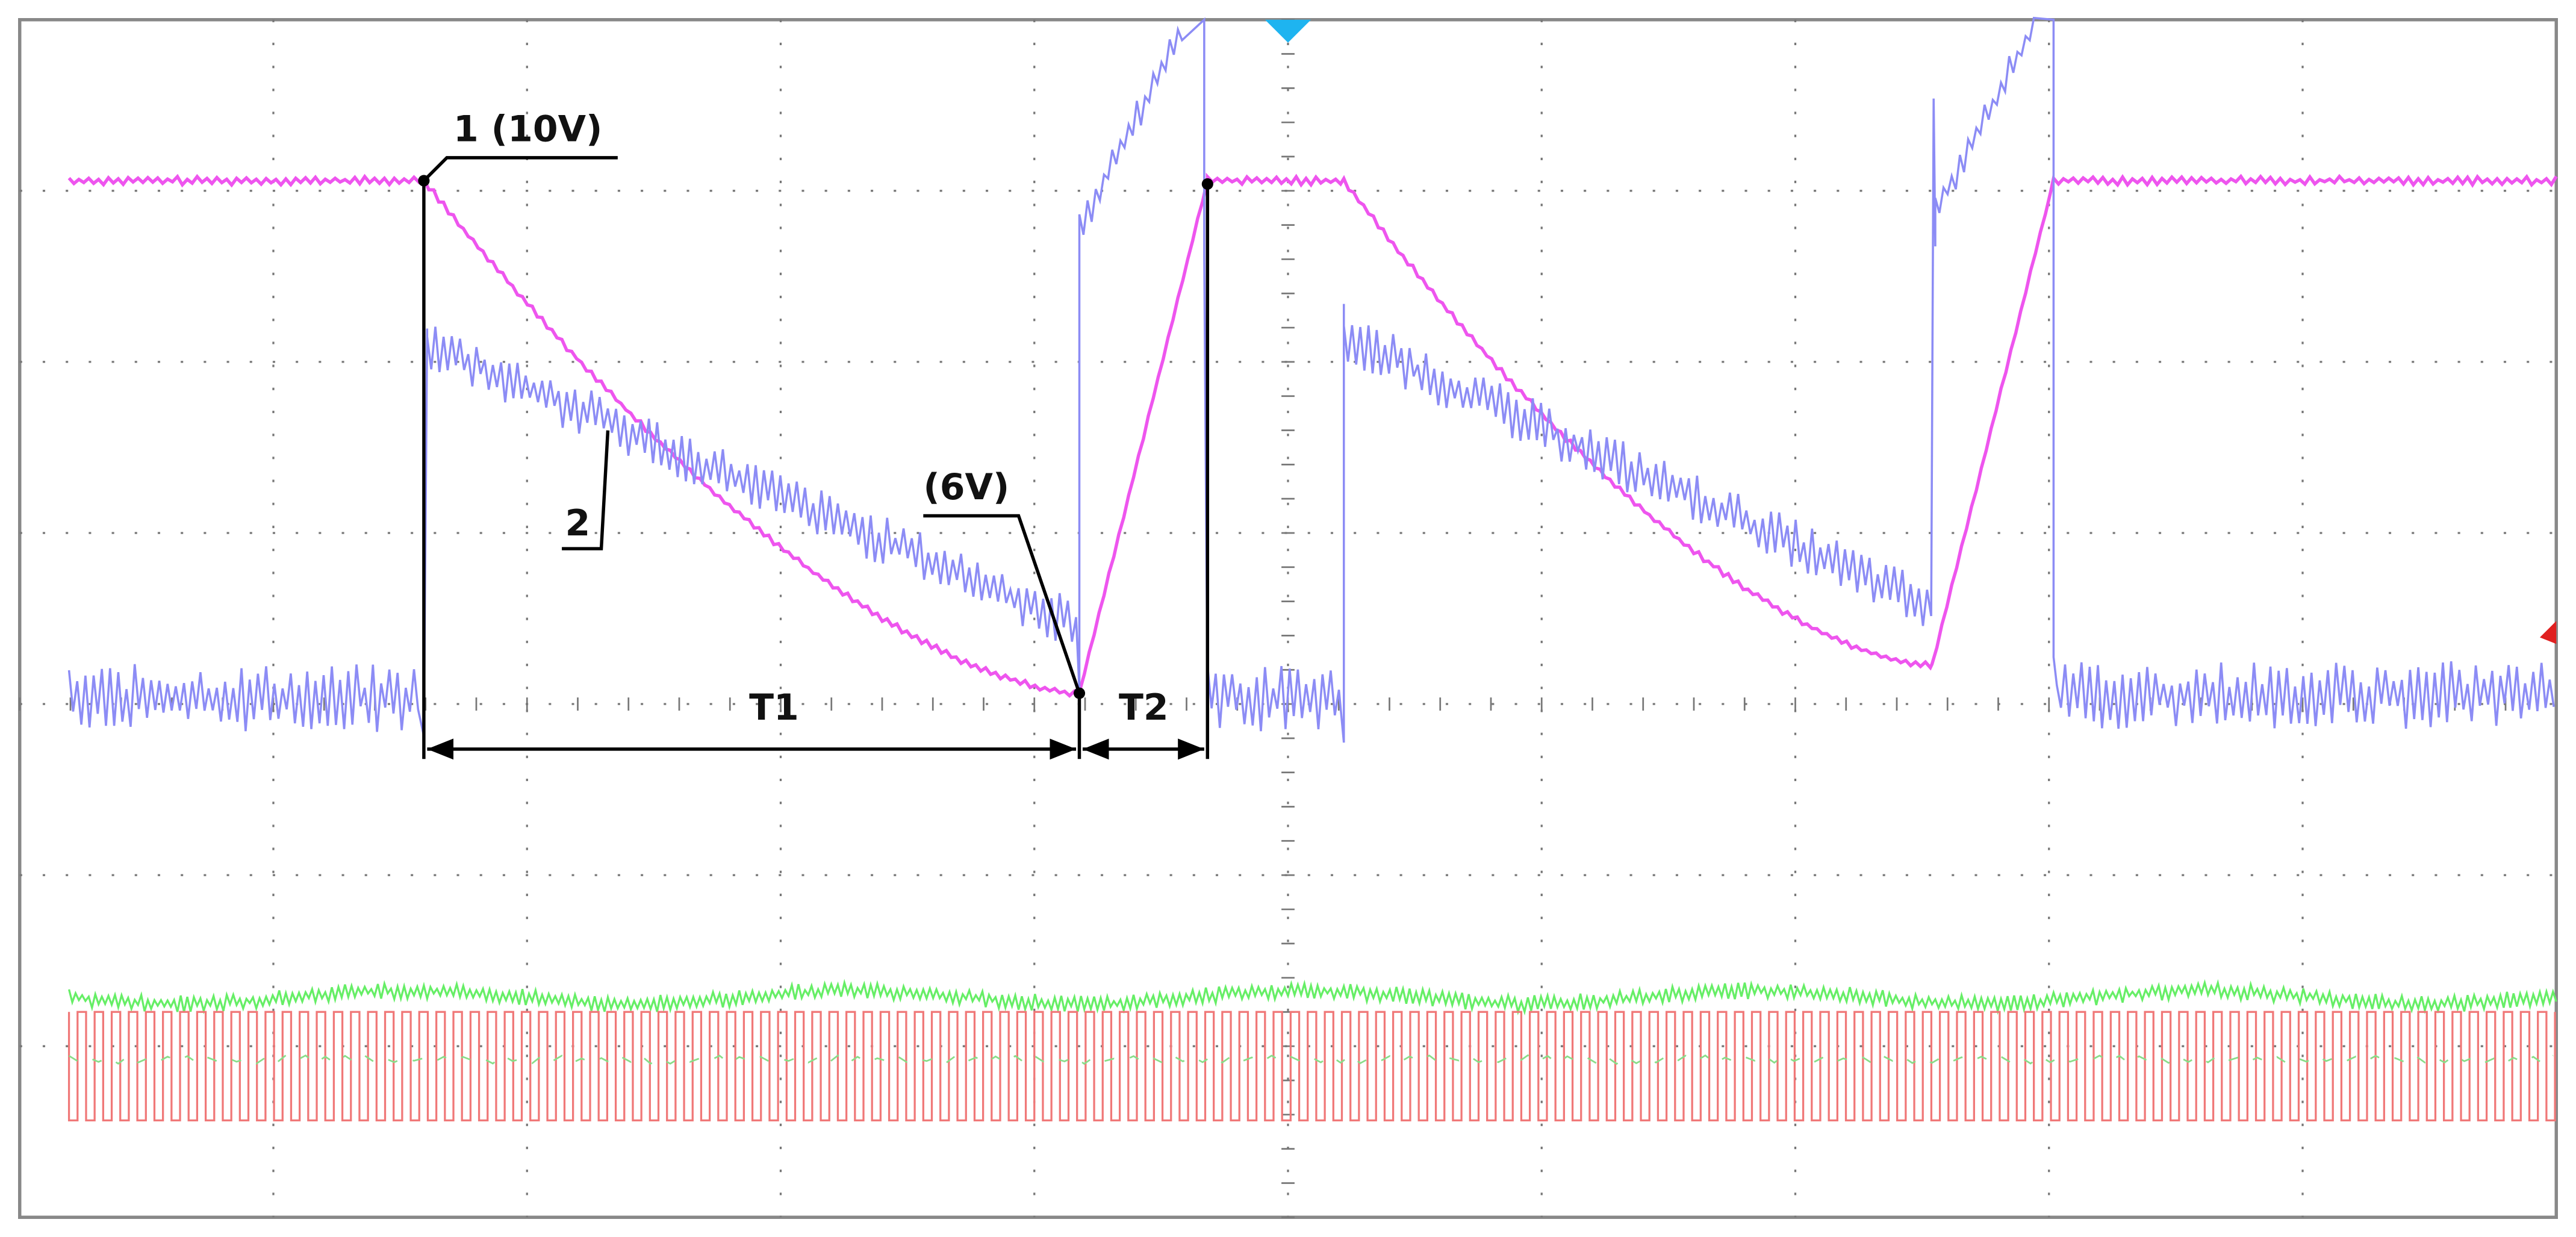  I want to click on channel-4-trace, so click(1311, 1066).